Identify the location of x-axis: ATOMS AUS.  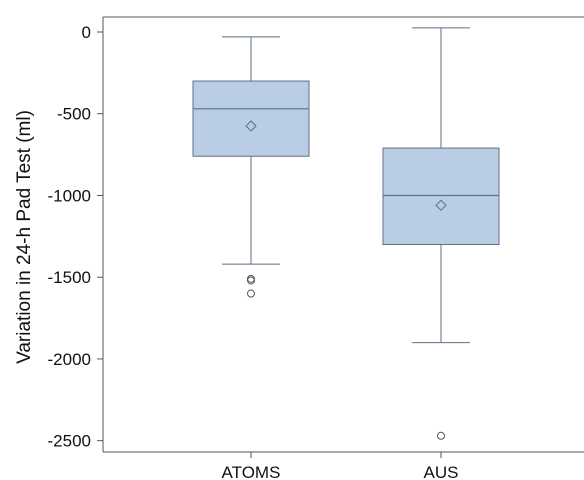
(340, 466).